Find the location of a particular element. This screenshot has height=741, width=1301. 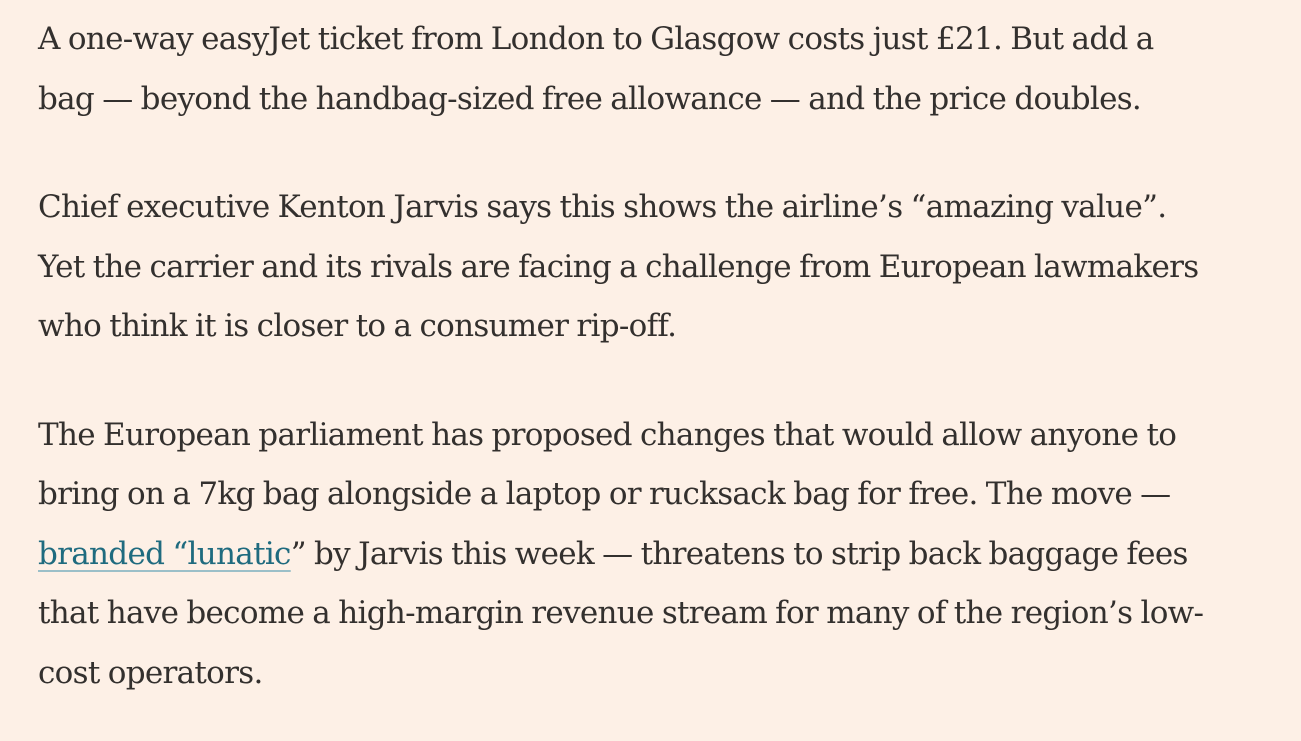

text-line: cost operators. is located at coordinates (150, 672).